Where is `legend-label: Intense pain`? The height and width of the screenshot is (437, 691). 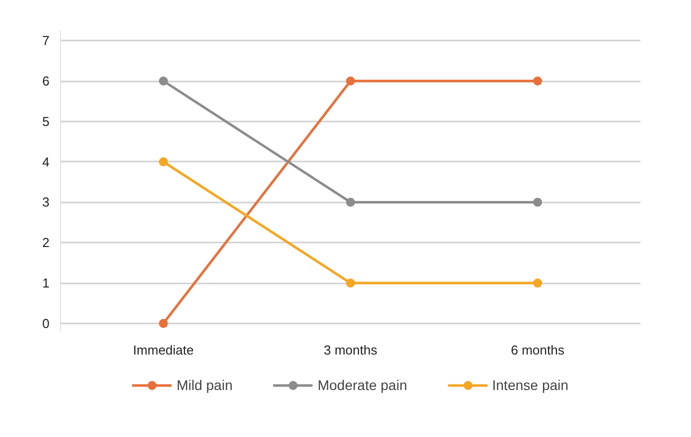 legend-label: Intense pain is located at coordinates (530, 385).